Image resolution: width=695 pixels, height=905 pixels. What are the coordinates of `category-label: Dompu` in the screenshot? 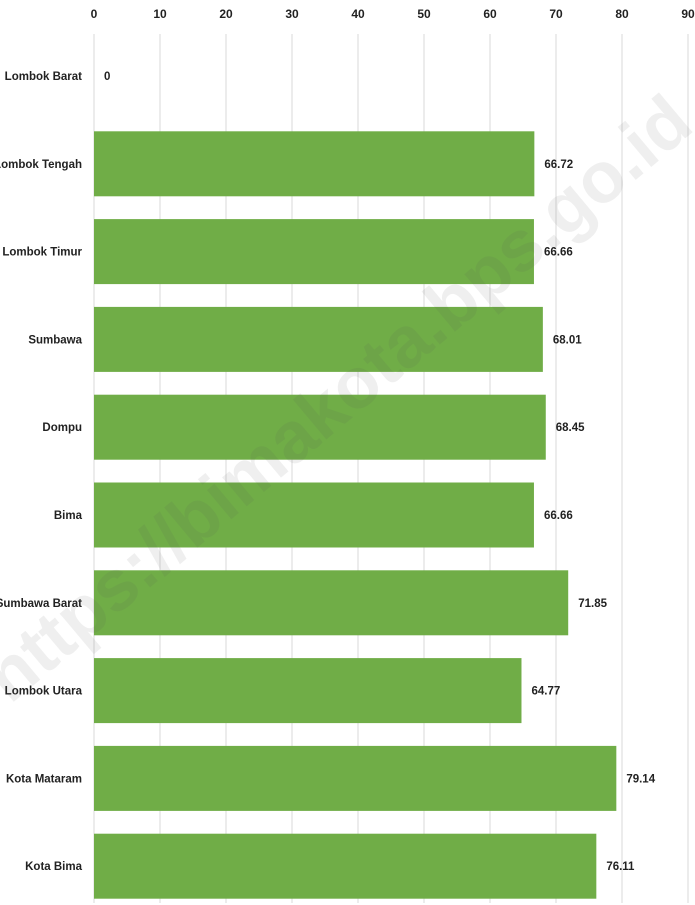 It's located at (62, 428).